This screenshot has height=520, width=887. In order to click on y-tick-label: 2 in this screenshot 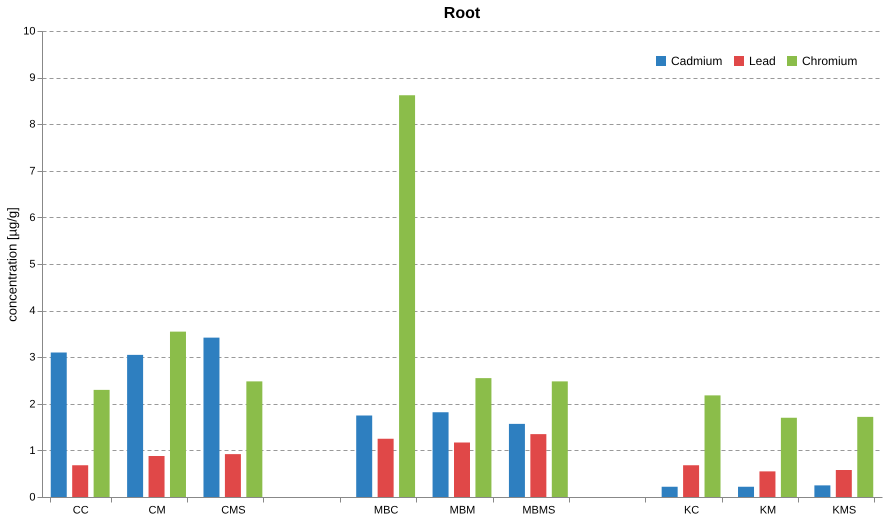, I will do `click(32, 404)`.